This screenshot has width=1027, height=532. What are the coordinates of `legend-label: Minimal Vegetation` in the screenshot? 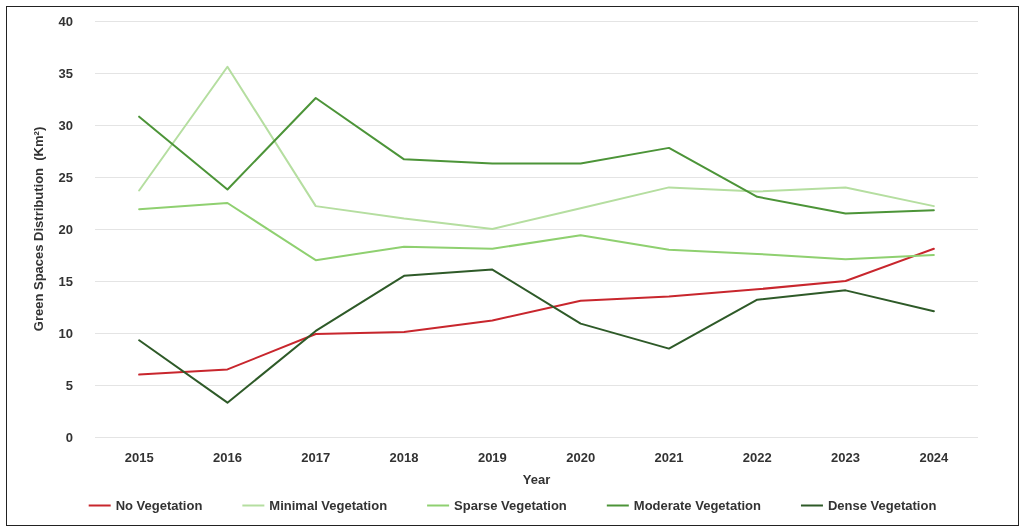 It's located at (328, 505).